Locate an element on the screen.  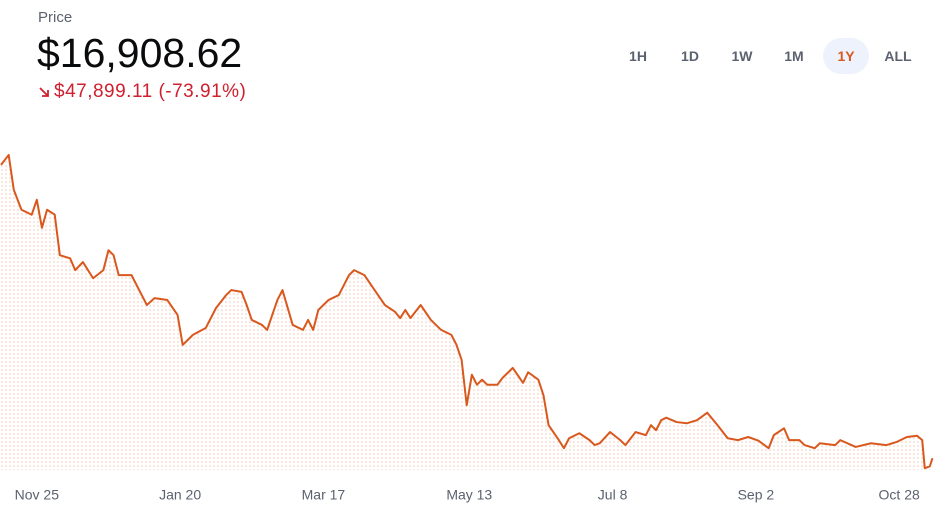
range-selector: 1H 1D 1W 1M 1Y ALL is located at coordinates (768, 56).